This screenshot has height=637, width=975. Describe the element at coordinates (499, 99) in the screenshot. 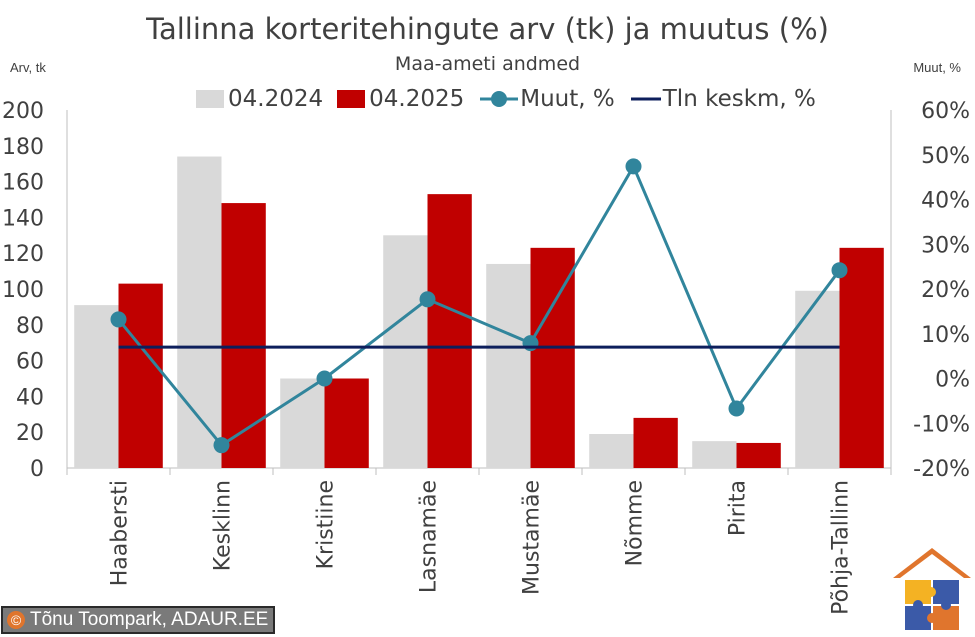

I see `legend-swatch-change` at that location.